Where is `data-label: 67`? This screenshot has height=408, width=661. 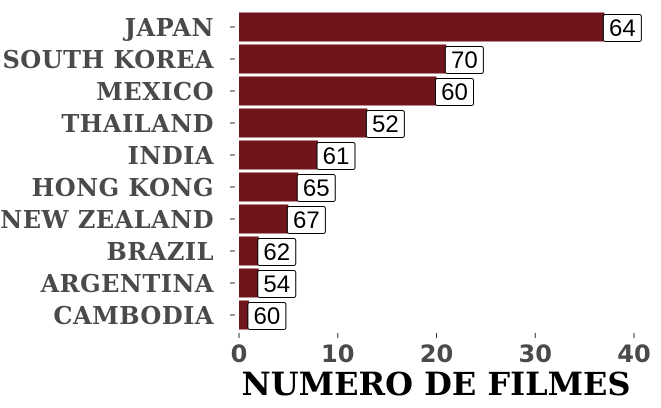 data-label: 67 is located at coordinates (306, 220).